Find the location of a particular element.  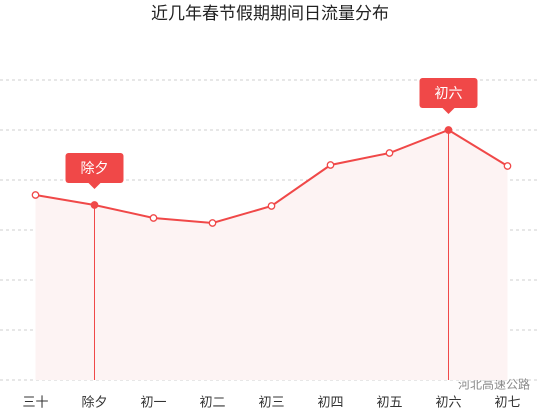

x-tick-label: 初七 is located at coordinates (507, 403).